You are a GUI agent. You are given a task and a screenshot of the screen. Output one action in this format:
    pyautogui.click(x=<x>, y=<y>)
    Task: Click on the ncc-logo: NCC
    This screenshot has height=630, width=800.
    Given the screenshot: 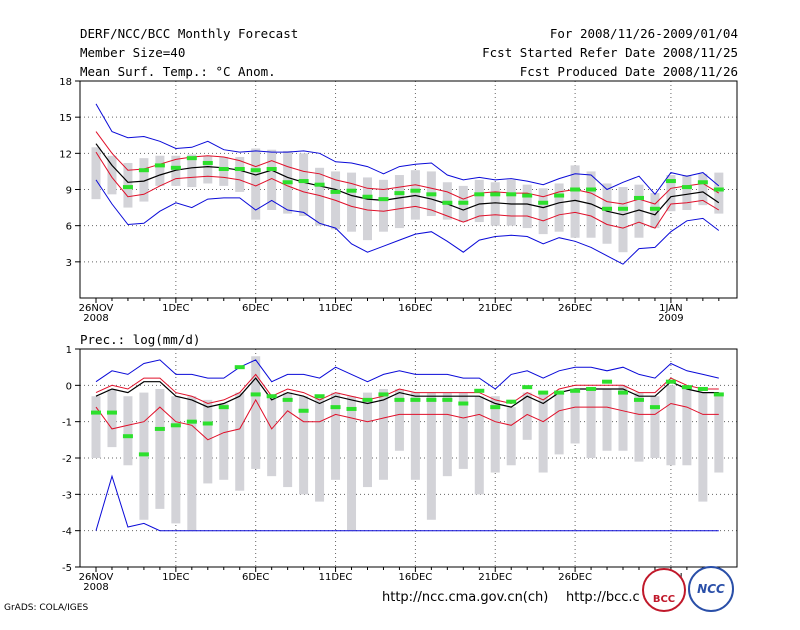 What is the action you would take?
    pyautogui.click(x=711, y=589)
    